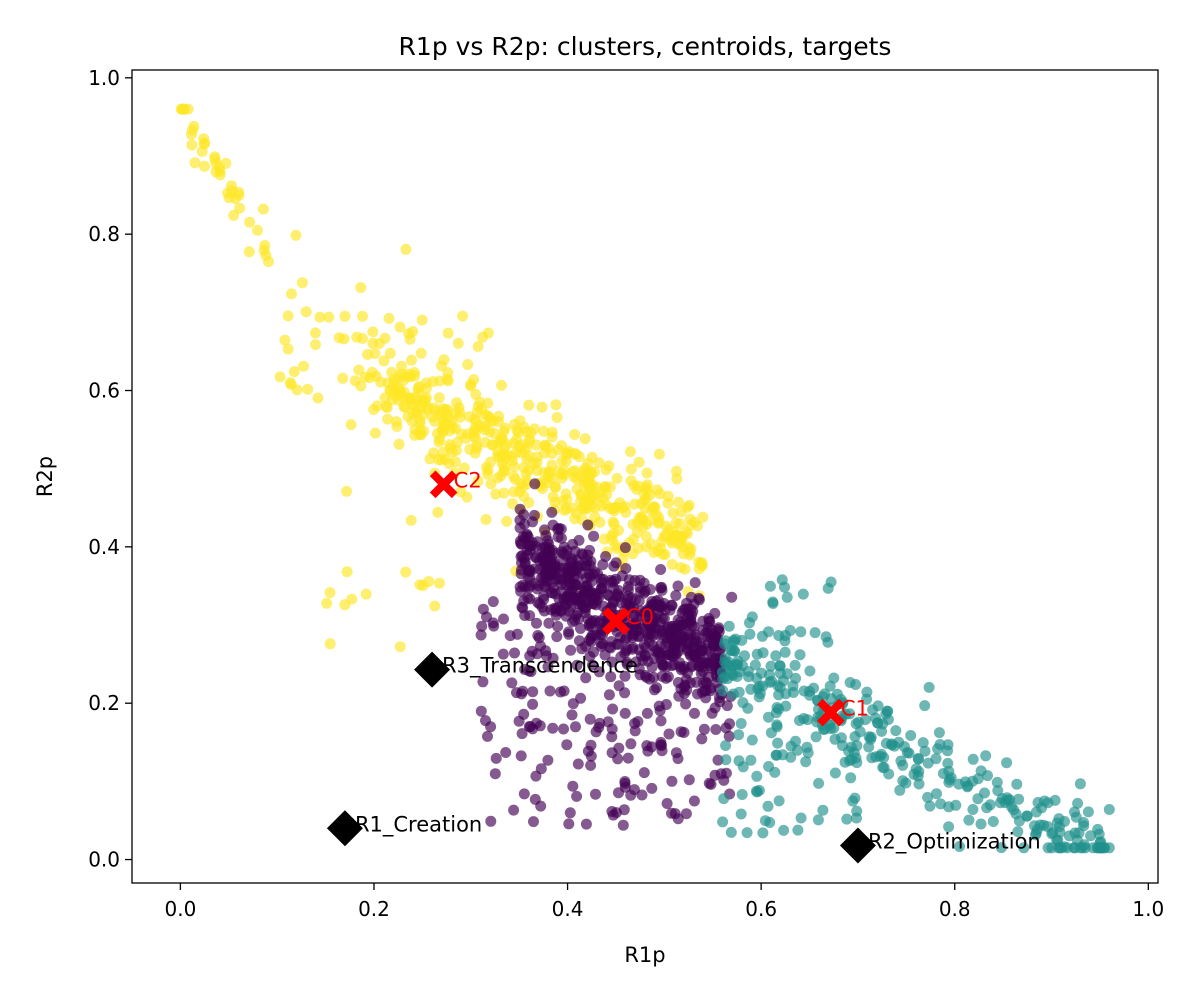 Image resolution: width=1200 pixels, height=1000 pixels. I want to click on y-tick-label: 0.2, so click(104, 703).